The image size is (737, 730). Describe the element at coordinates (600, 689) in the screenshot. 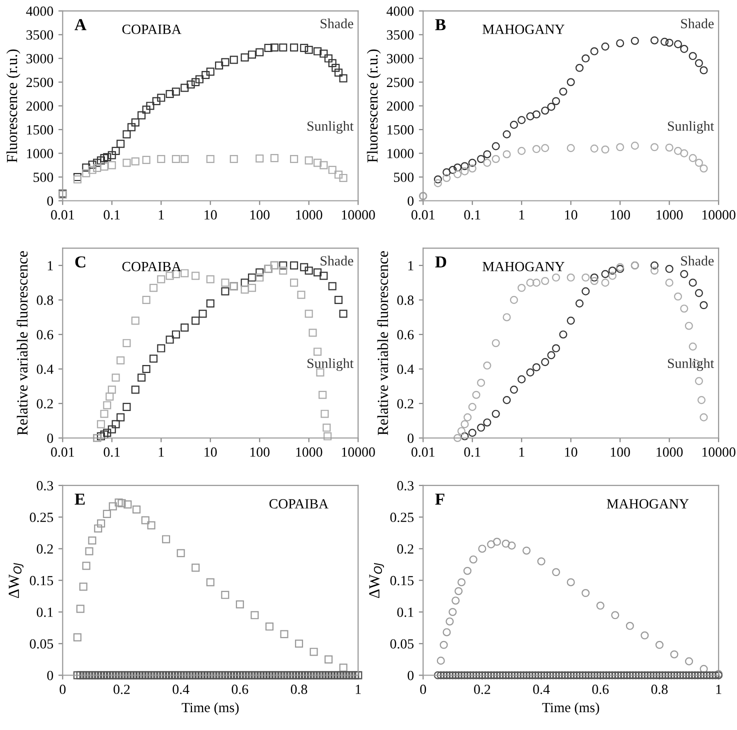

I see `x-tick-label: 0.6` at that location.